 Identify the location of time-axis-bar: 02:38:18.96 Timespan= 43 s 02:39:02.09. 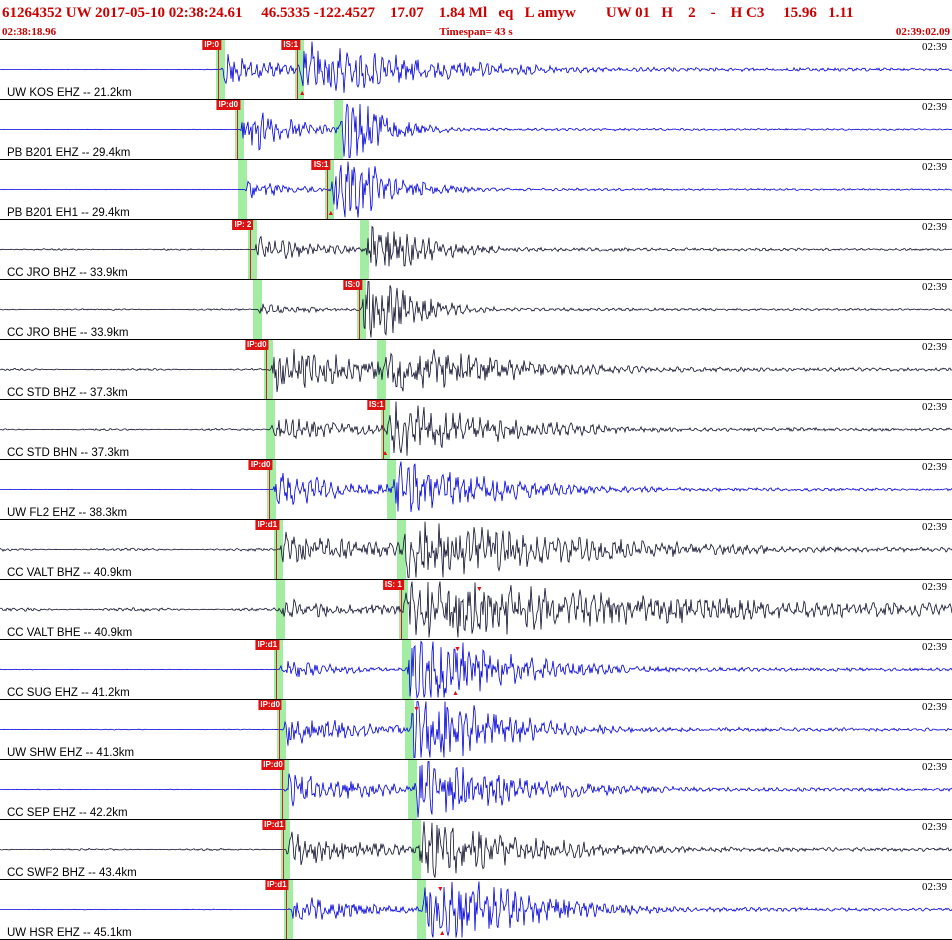
(476, 32).